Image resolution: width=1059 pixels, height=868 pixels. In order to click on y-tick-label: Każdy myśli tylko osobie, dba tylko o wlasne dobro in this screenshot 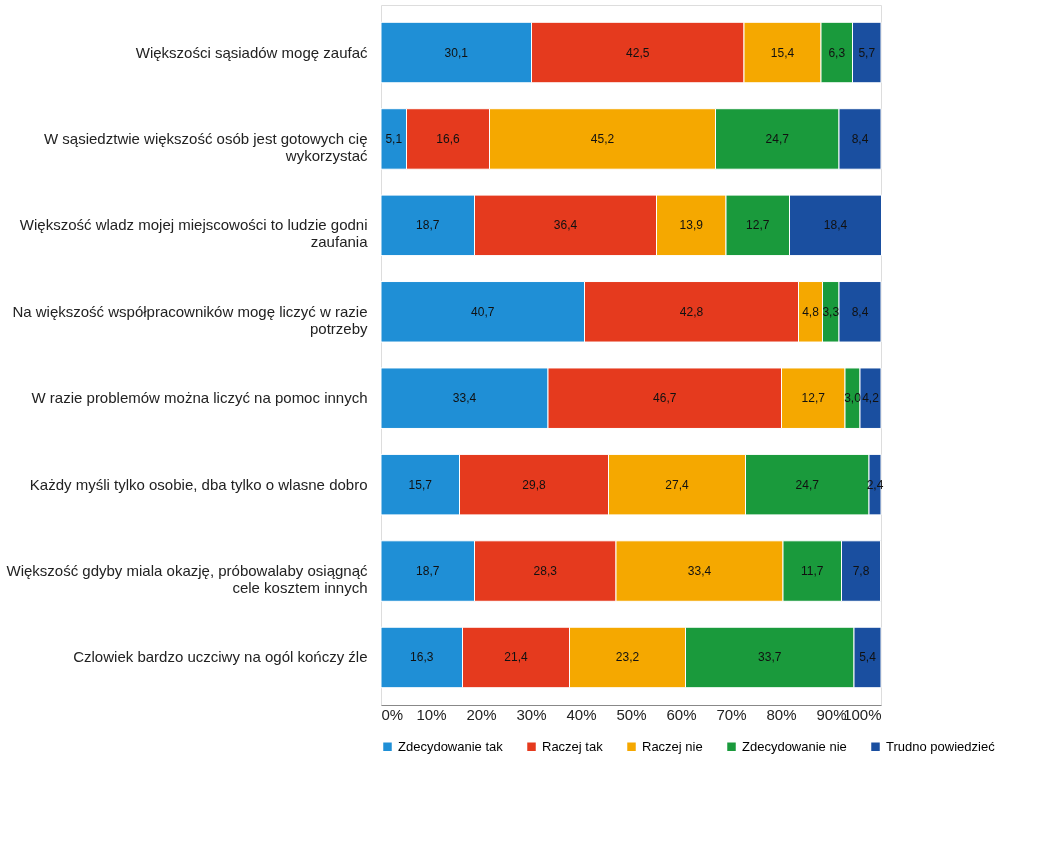, I will do `click(198, 484)`.